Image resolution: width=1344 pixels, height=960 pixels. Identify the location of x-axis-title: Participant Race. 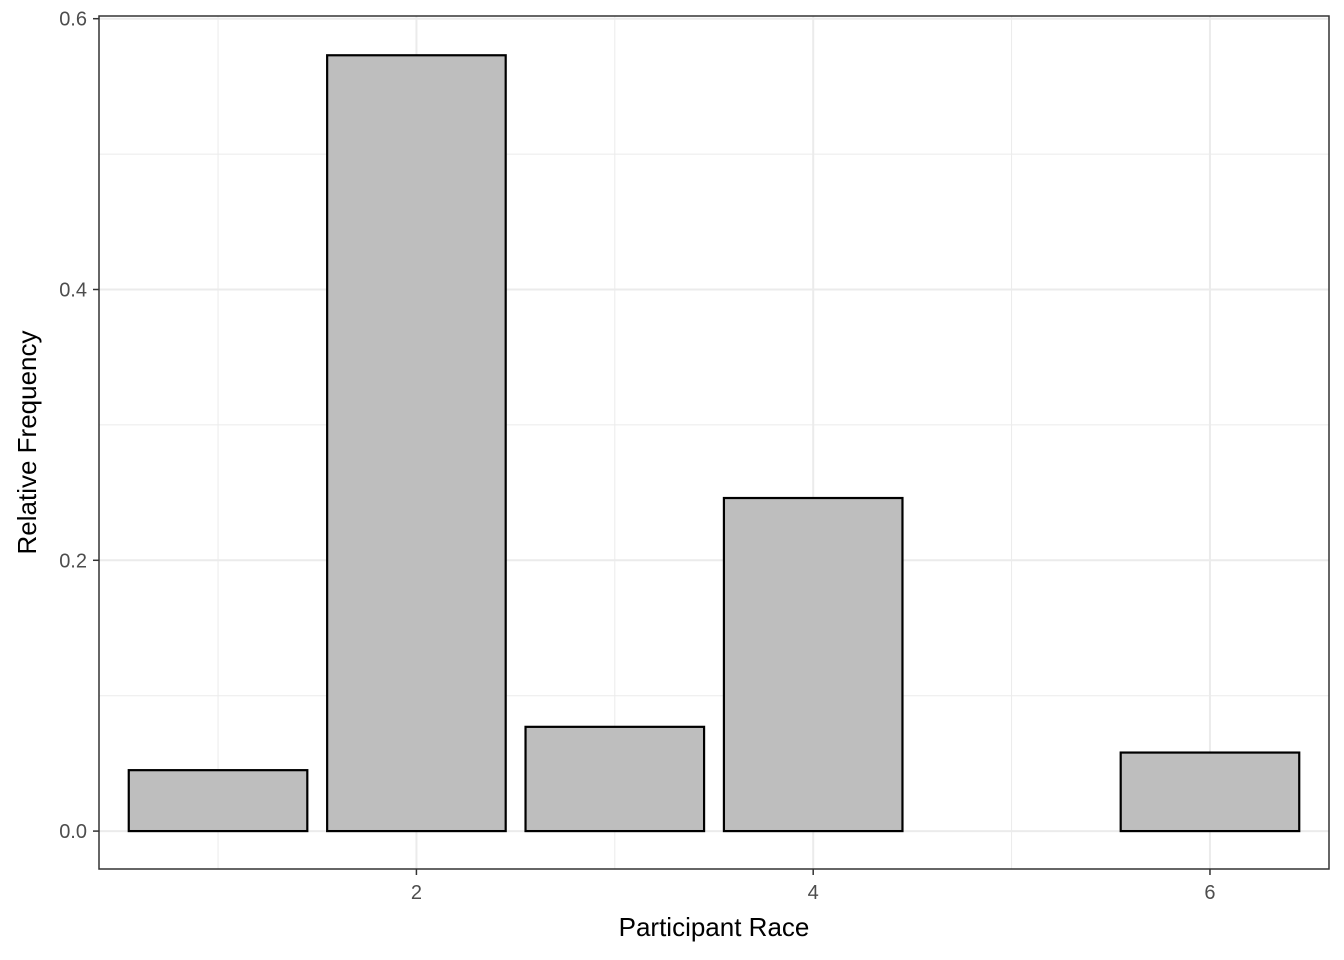
(714, 927).